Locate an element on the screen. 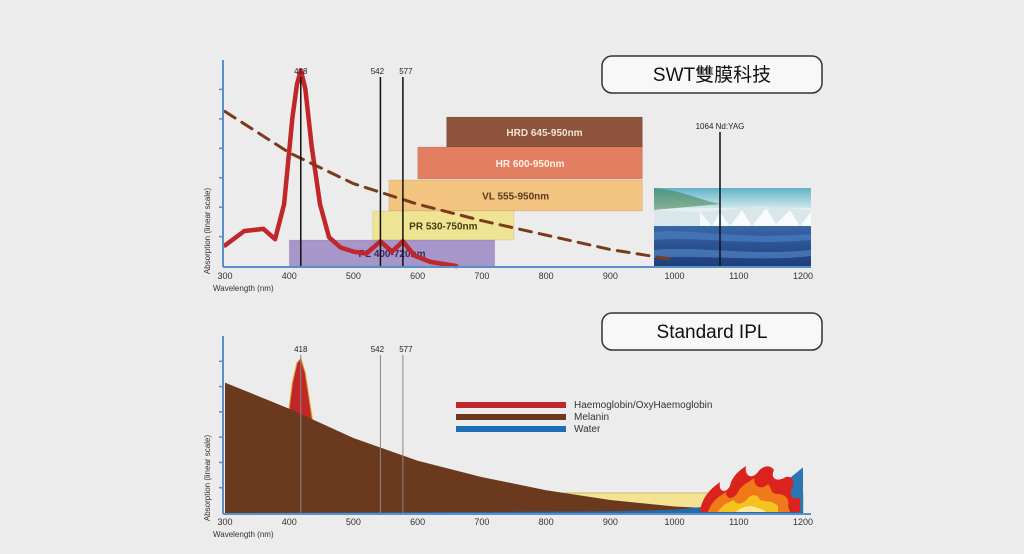 The height and width of the screenshot is (554, 1024). legend-item: Haemoglobin/OxyHaemoglobin is located at coordinates (584, 405).